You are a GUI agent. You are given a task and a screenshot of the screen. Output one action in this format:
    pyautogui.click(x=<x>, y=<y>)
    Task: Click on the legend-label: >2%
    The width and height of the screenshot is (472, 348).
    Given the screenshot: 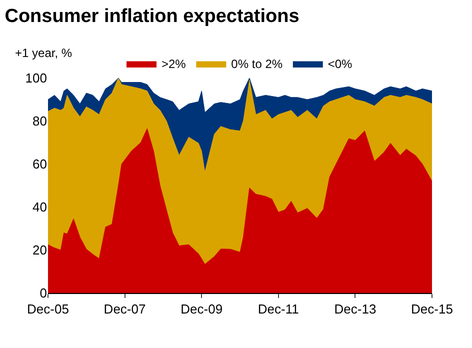 What is the action you would take?
    pyautogui.click(x=174, y=64)
    